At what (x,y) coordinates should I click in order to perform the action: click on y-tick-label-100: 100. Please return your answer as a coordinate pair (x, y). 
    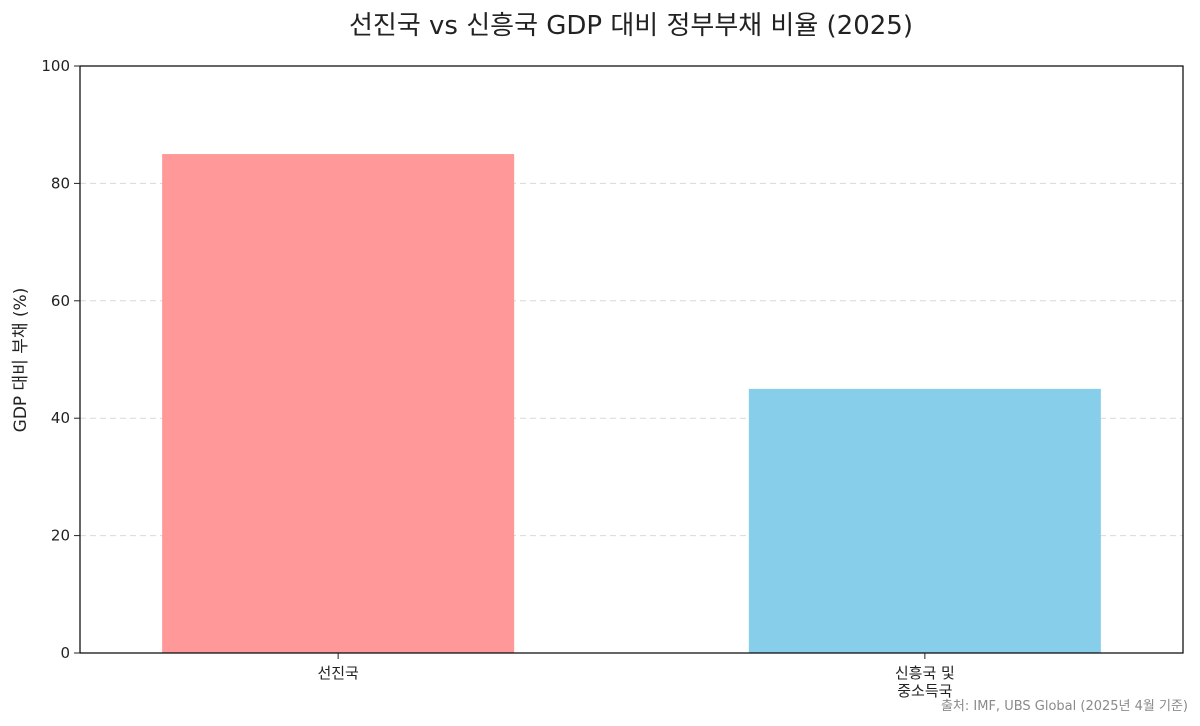
    Looking at the image, I should click on (55, 66).